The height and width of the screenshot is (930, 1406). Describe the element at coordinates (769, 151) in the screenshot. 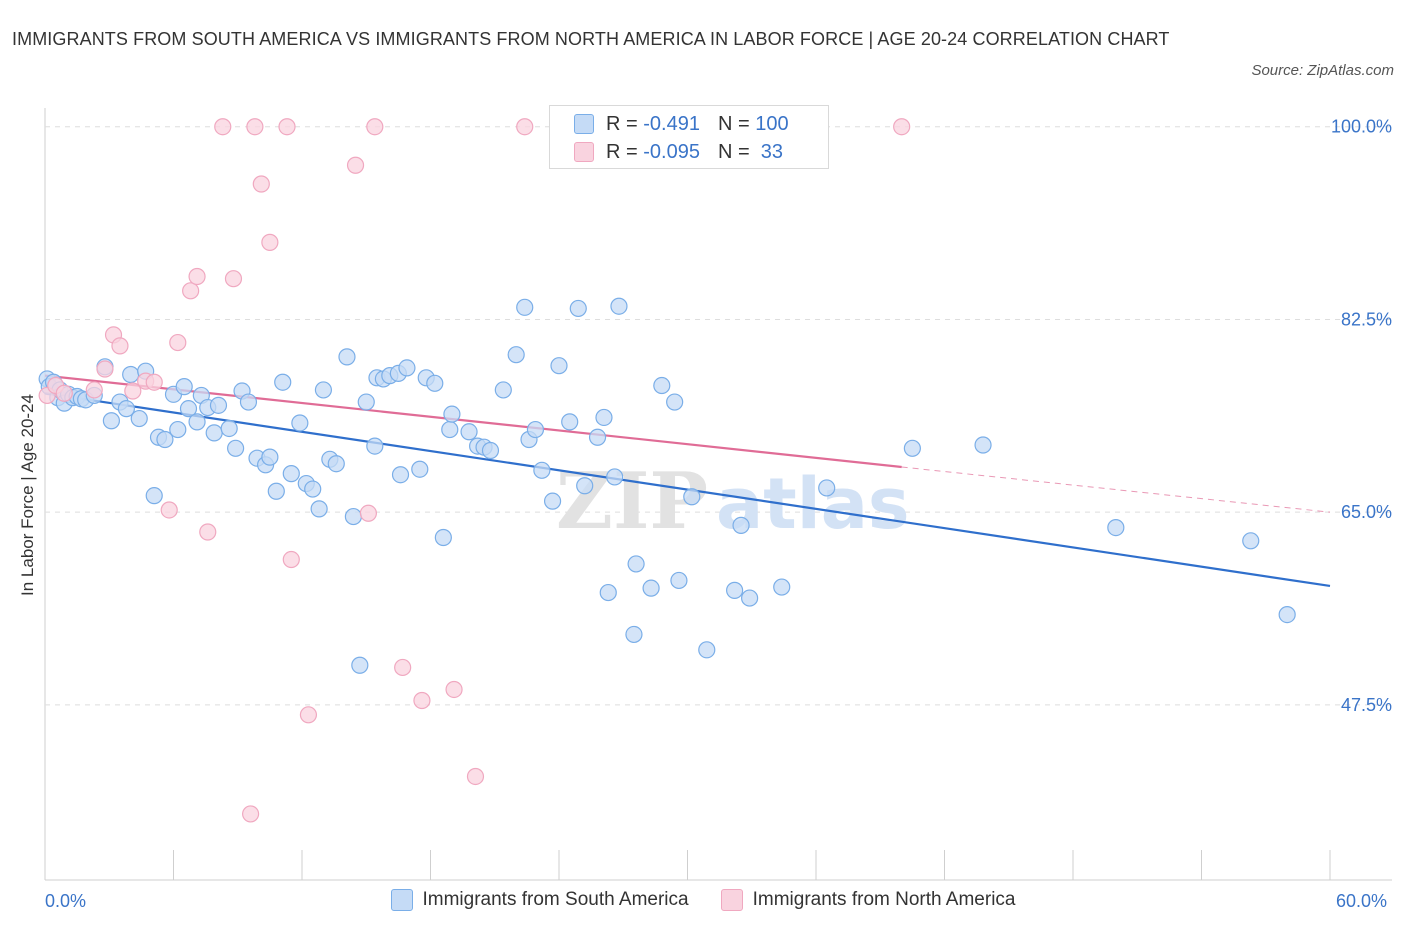

I see `legend-n-value: 33` at that location.